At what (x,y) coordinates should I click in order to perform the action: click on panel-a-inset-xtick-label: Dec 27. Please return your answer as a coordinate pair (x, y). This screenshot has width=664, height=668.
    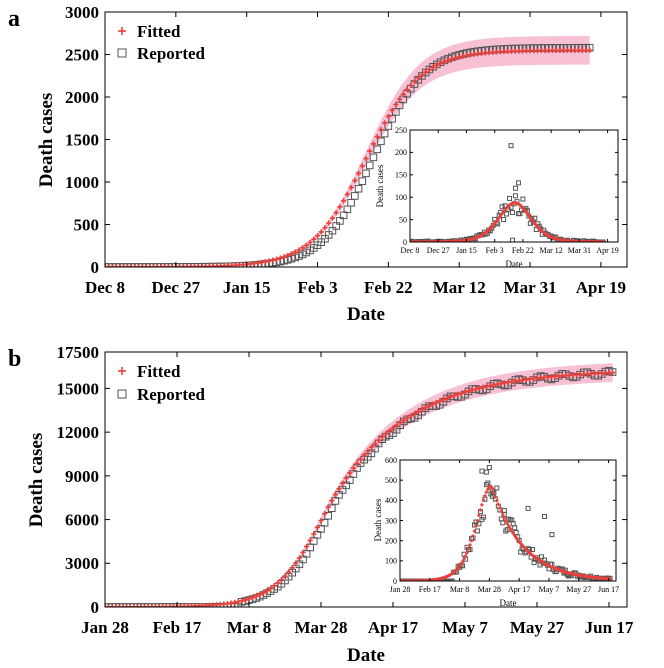
    Looking at the image, I should click on (438, 250).